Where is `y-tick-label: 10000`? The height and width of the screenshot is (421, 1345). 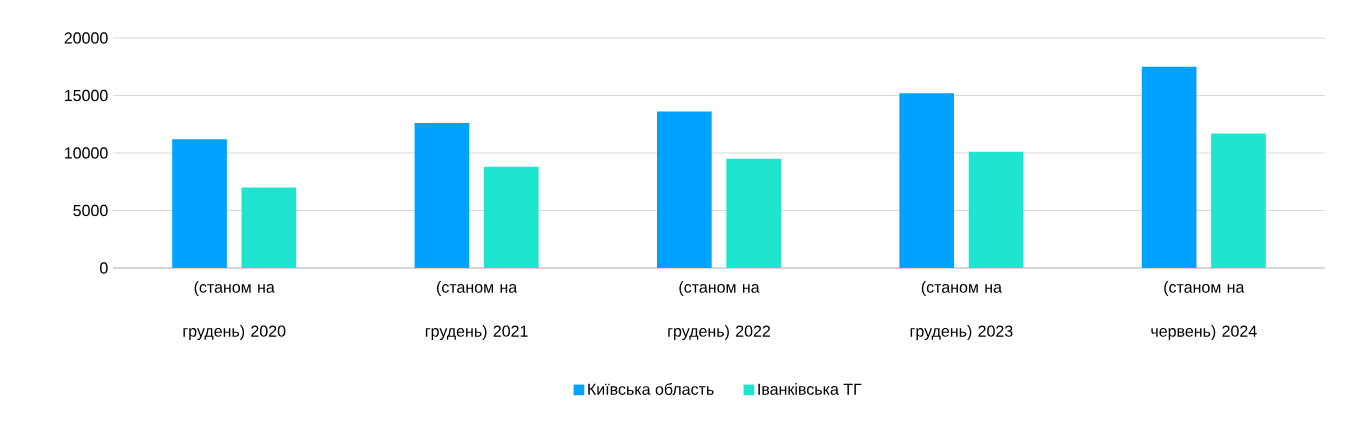 y-tick-label: 10000 is located at coordinates (86, 153).